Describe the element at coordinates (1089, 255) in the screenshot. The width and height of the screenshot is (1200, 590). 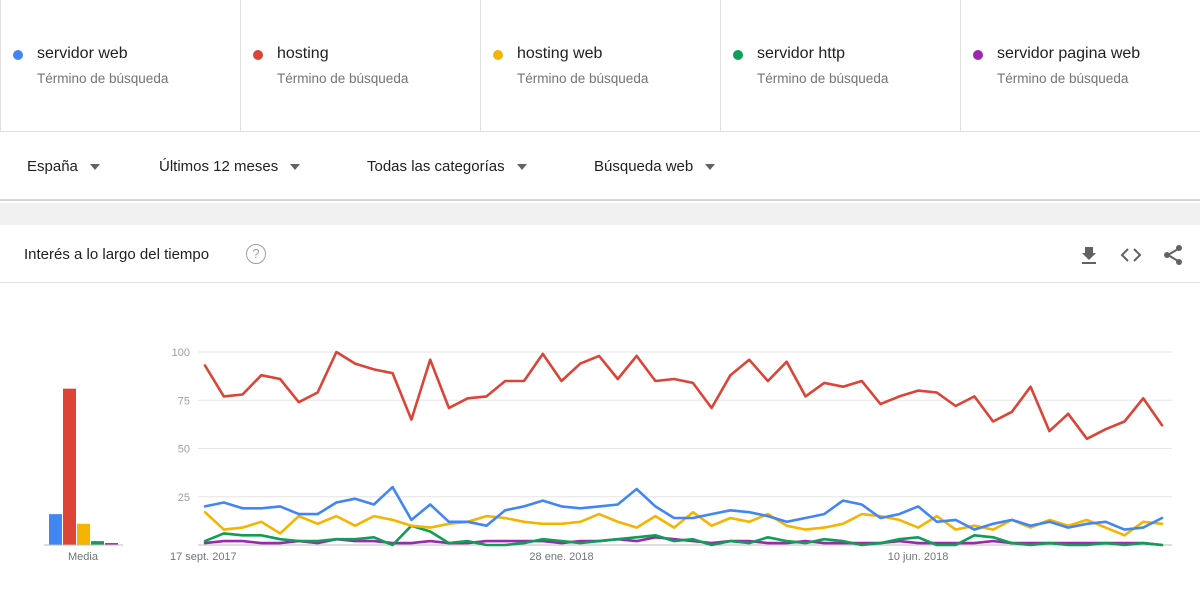
I see `download-icon` at that location.